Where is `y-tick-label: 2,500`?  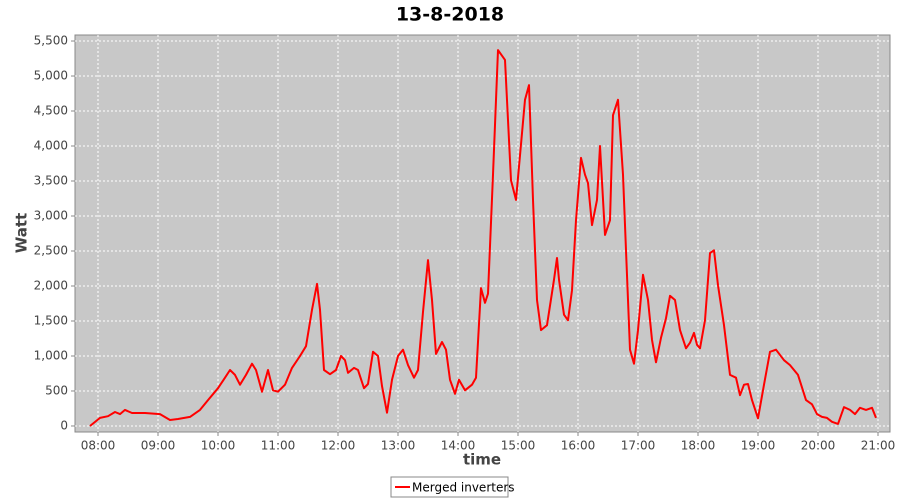
y-tick-label: 2,500 is located at coordinates (51, 250).